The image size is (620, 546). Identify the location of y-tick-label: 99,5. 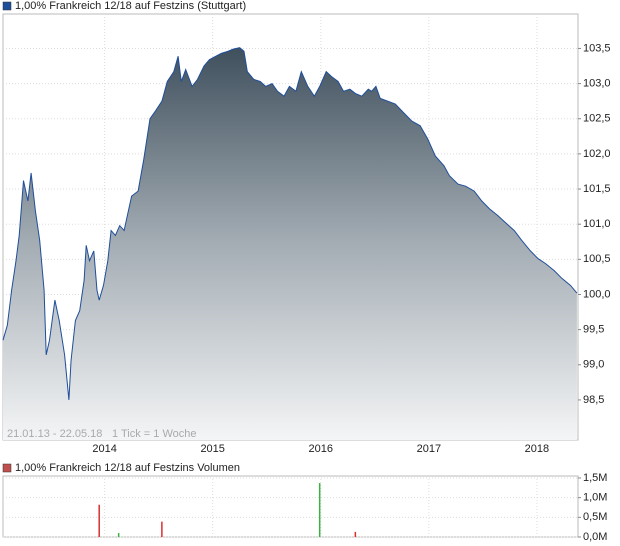
(593, 330).